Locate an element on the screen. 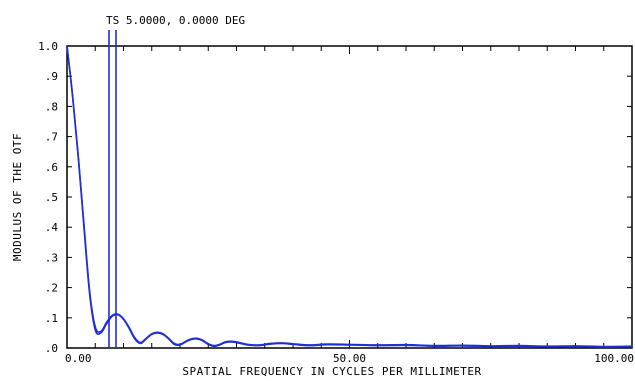  y-tick-label: .9 is located at coordinates (51, 76).